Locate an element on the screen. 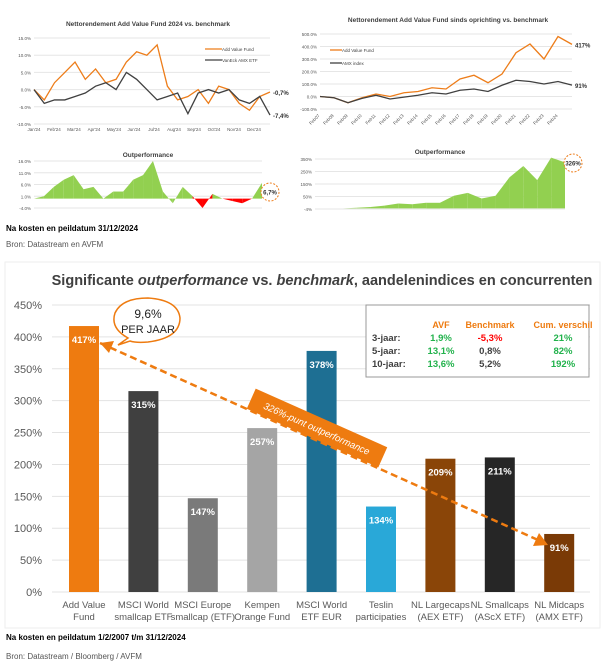  callout-period: PER JAAR is located at coordinates (148, 330).